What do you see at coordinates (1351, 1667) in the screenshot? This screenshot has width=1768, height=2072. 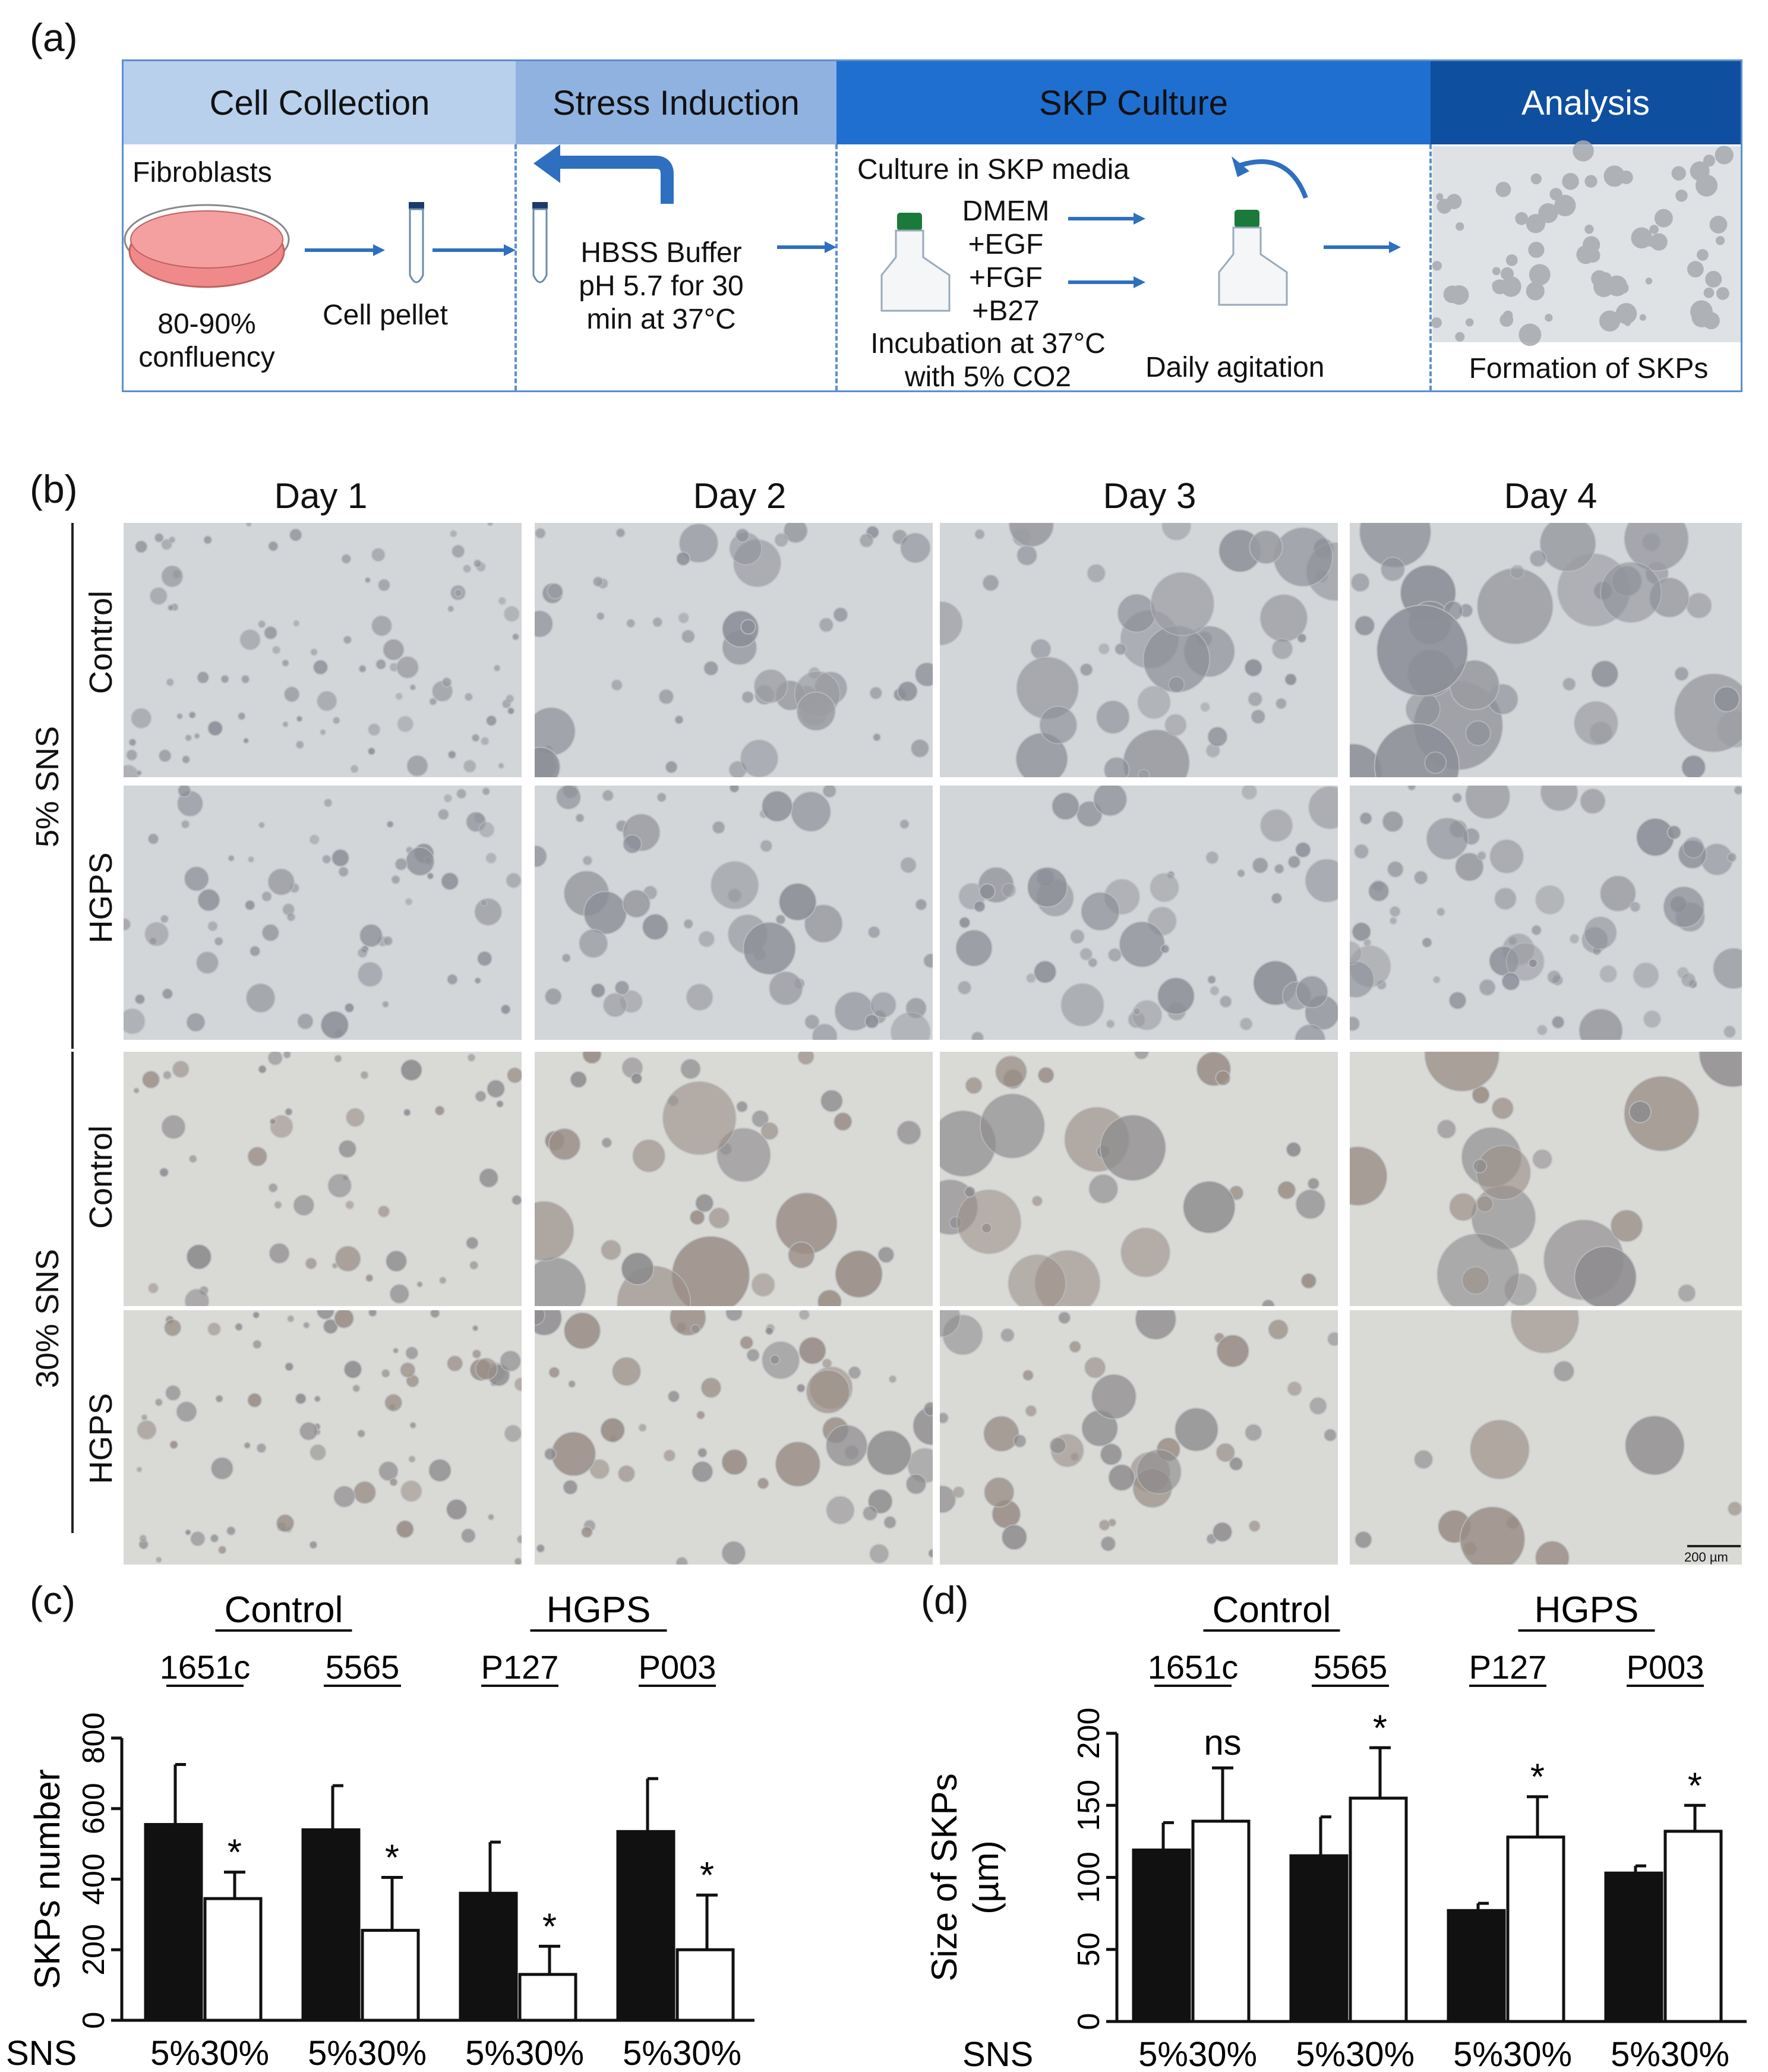 I see `cell-line-label: 5565` at bounding box center [1351, 1667].